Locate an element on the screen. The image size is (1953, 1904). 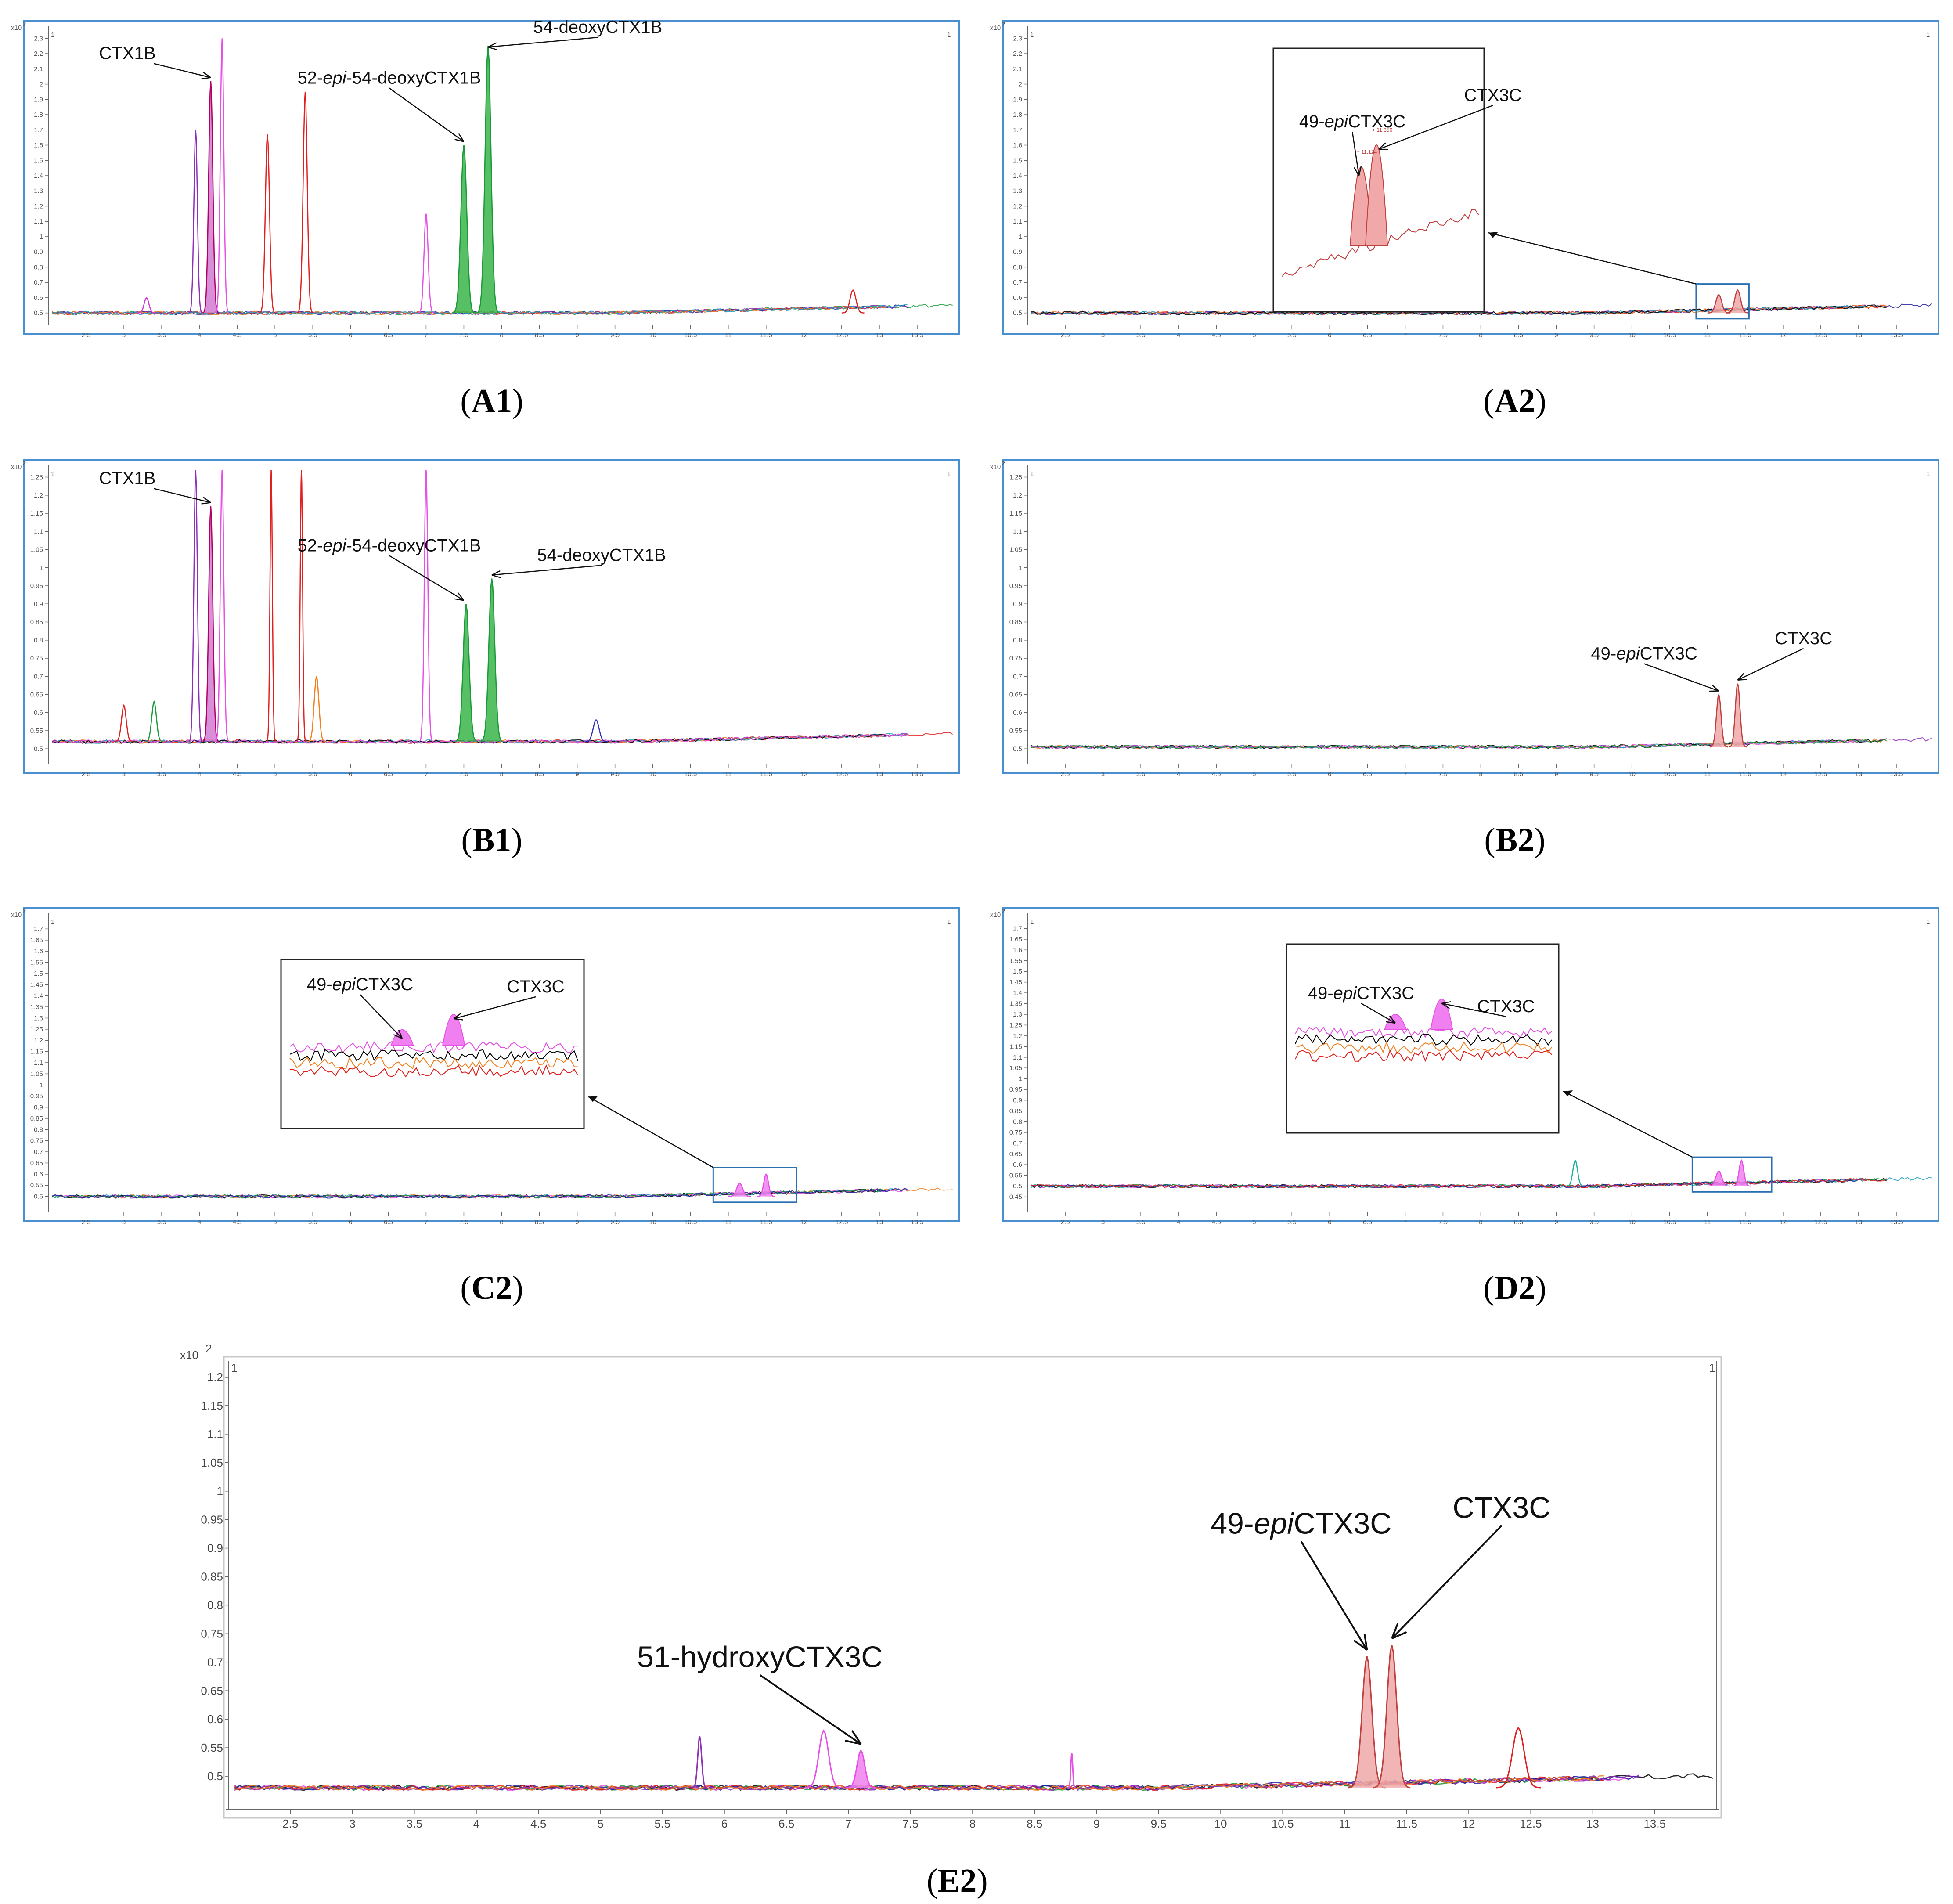
y-tick-label: 0.55 is located at coordinates (36, 731).